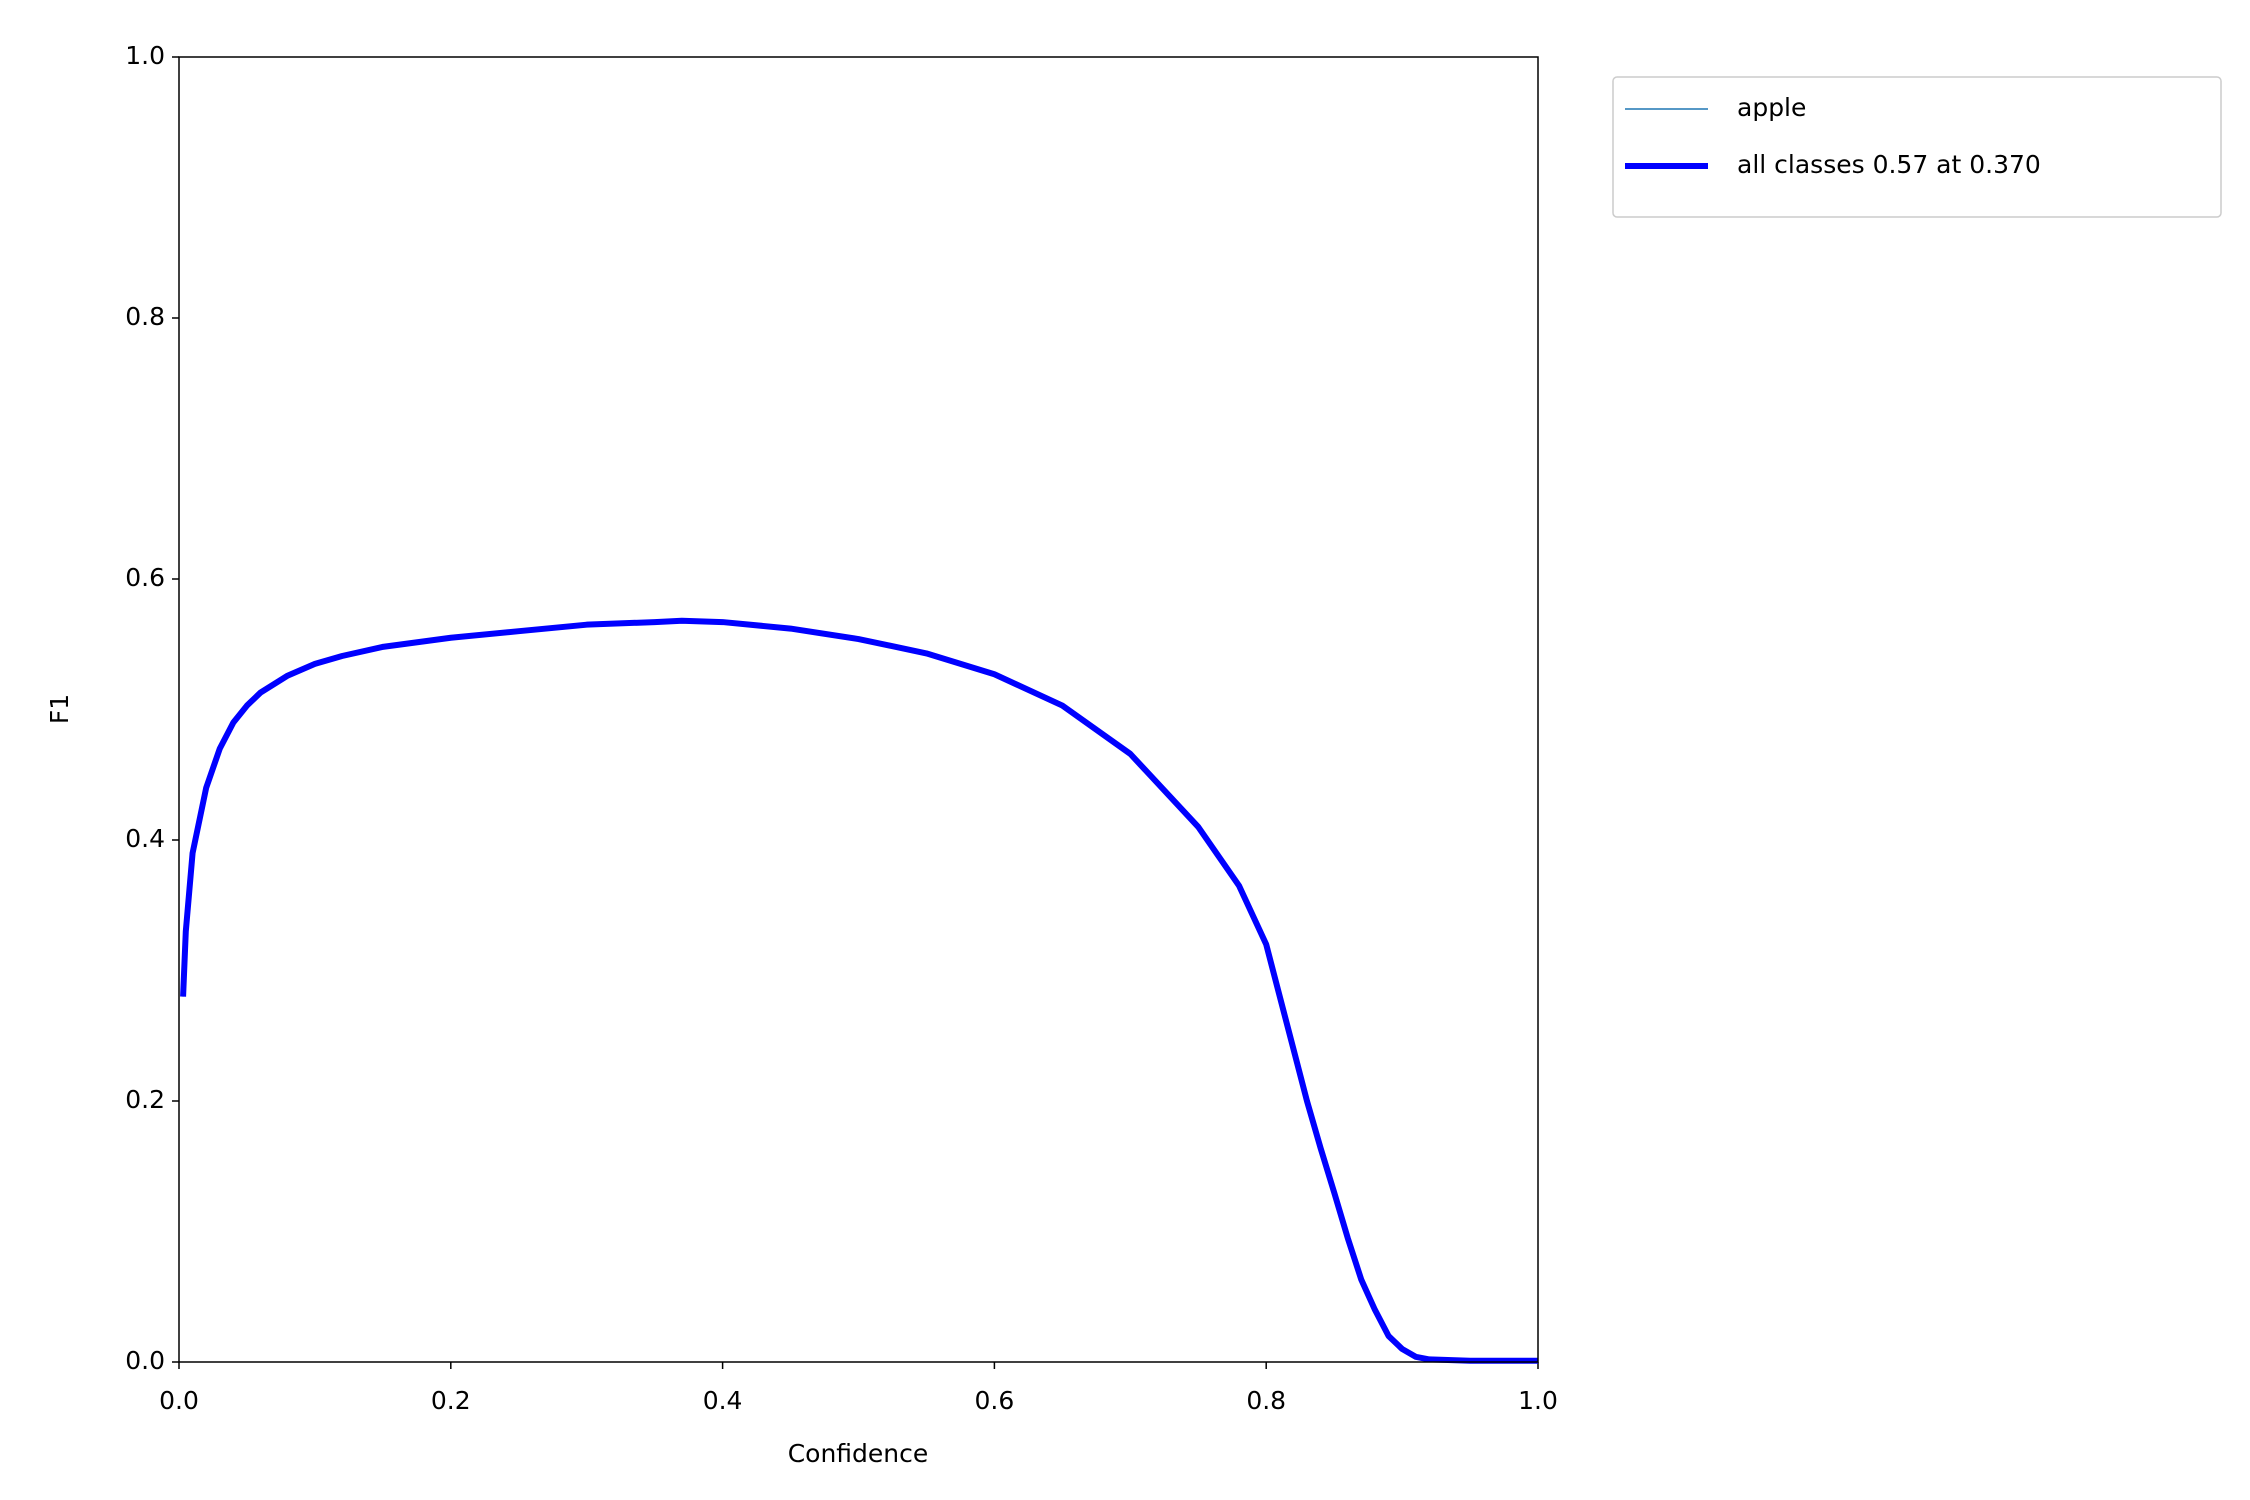 Image resolution: width=2250 pixels, height=1500 pixels. I want to click on legend-label: all classes 0.57 at 0.370, so click(1889, 164).